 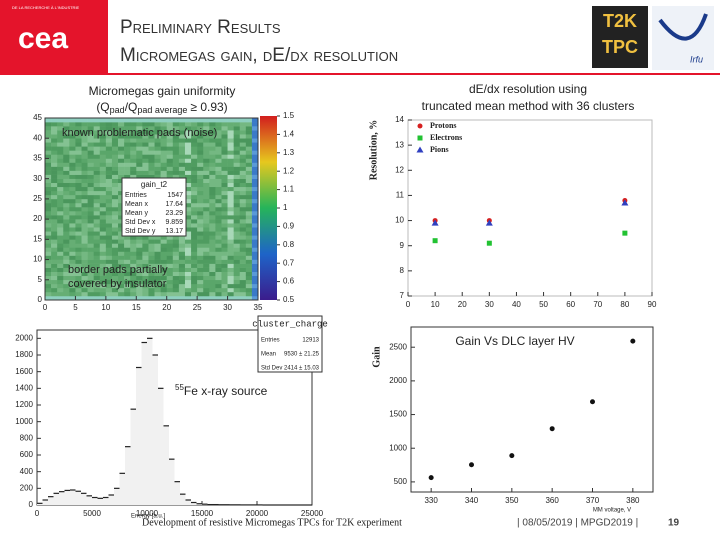 What do you see at coordinates (696, 59) in the screenshot?
I see `logo-irfu: Irfu` at bounding box center [696, 59].